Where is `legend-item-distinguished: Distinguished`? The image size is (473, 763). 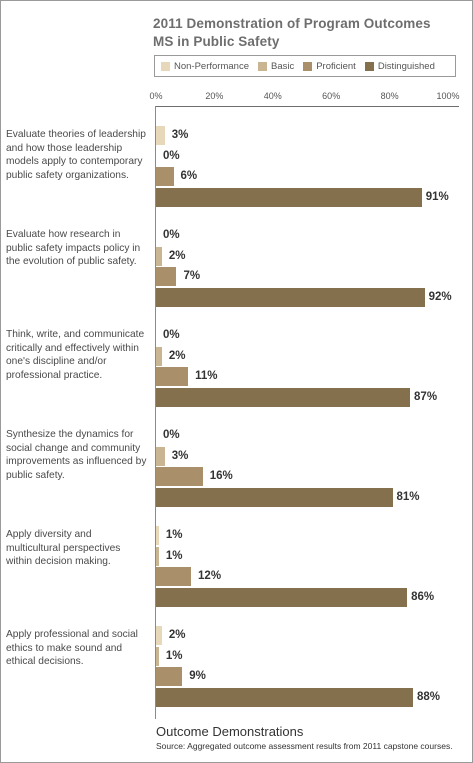
legend-item-distinguished: Distinguished is located at coordinates (399, 66).